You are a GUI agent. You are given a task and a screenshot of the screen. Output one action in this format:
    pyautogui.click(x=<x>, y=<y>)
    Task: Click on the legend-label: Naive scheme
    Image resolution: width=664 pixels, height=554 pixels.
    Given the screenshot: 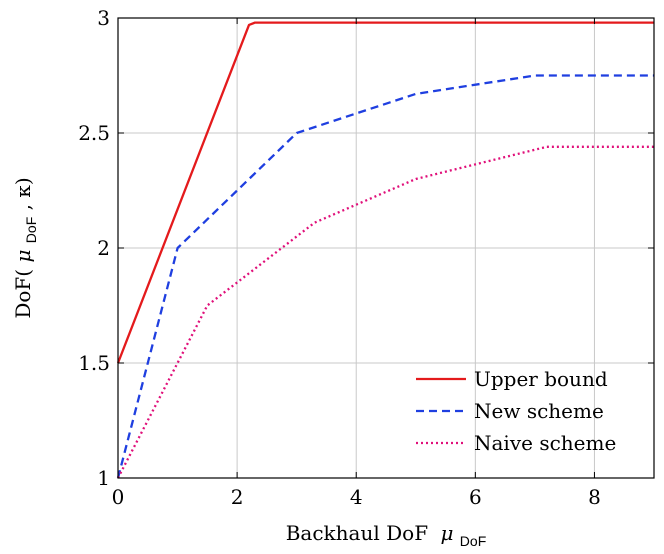 What is the action you would take?
    pyautogui.click(x=545, y=443)
    